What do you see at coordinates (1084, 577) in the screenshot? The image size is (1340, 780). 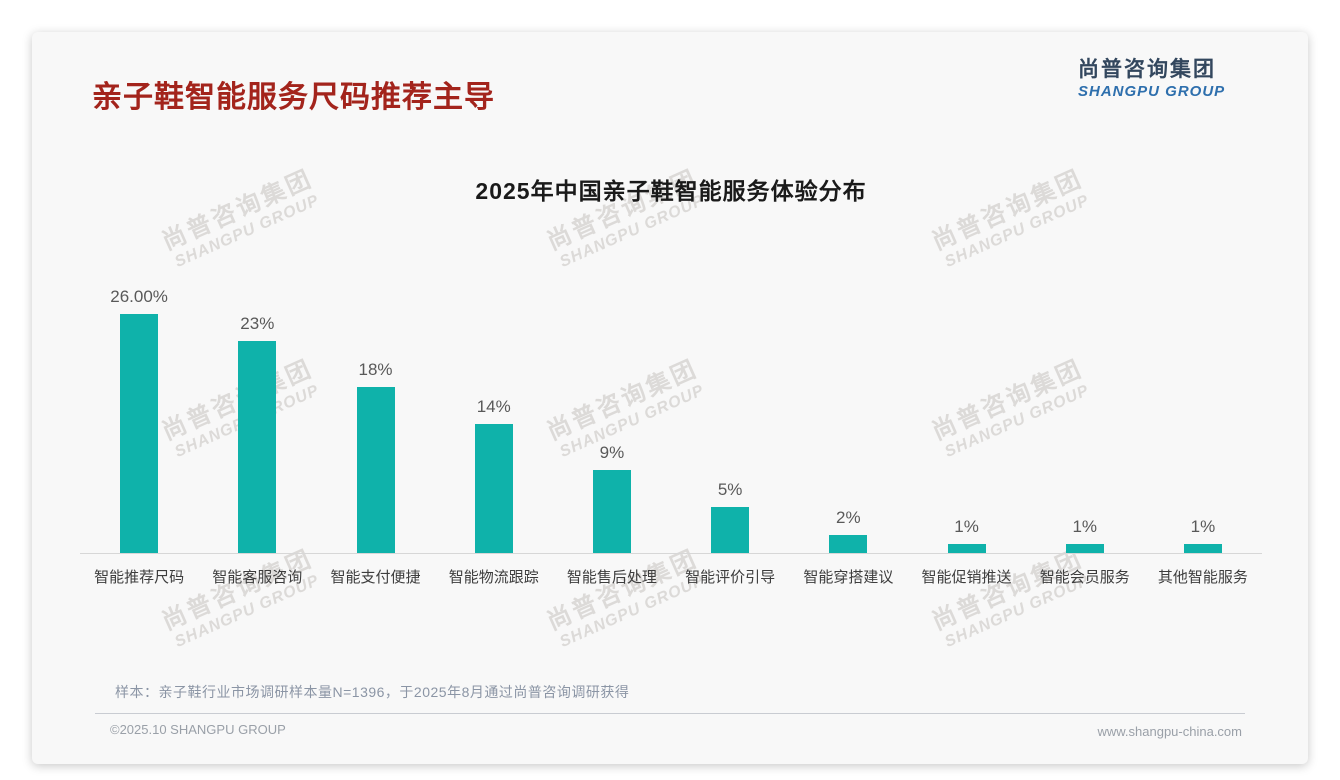 I see `x-axis-category-label: 智能会员服务` at bounding box center [1084, 577].